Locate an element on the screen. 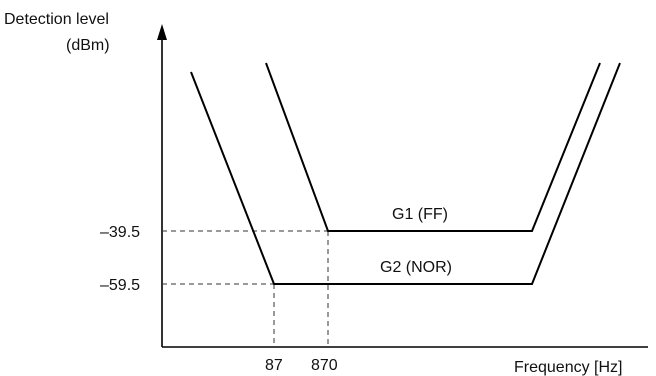 Image resolution: width=656 pixels, height=376 pixels. x-tick-label: 870 is located at coordinates (324, 365).